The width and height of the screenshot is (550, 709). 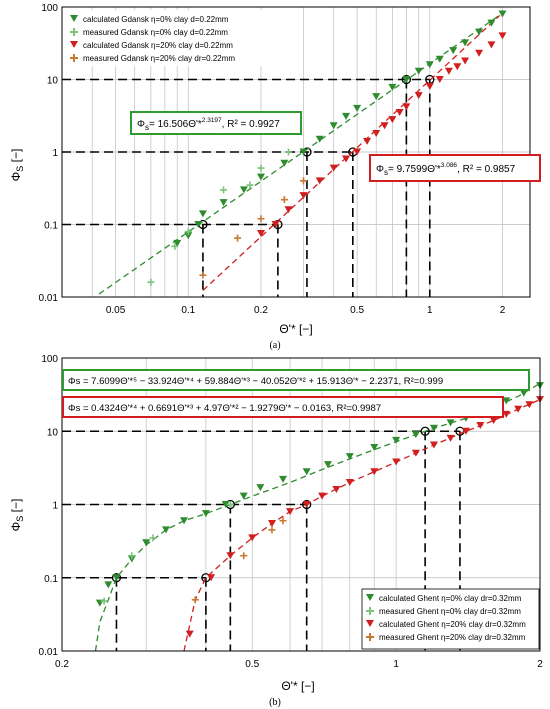 What do you see at coordinates (396, 664) in the screenshot?
I see `x-tick-label: 1` at bounding box center [396, 664].